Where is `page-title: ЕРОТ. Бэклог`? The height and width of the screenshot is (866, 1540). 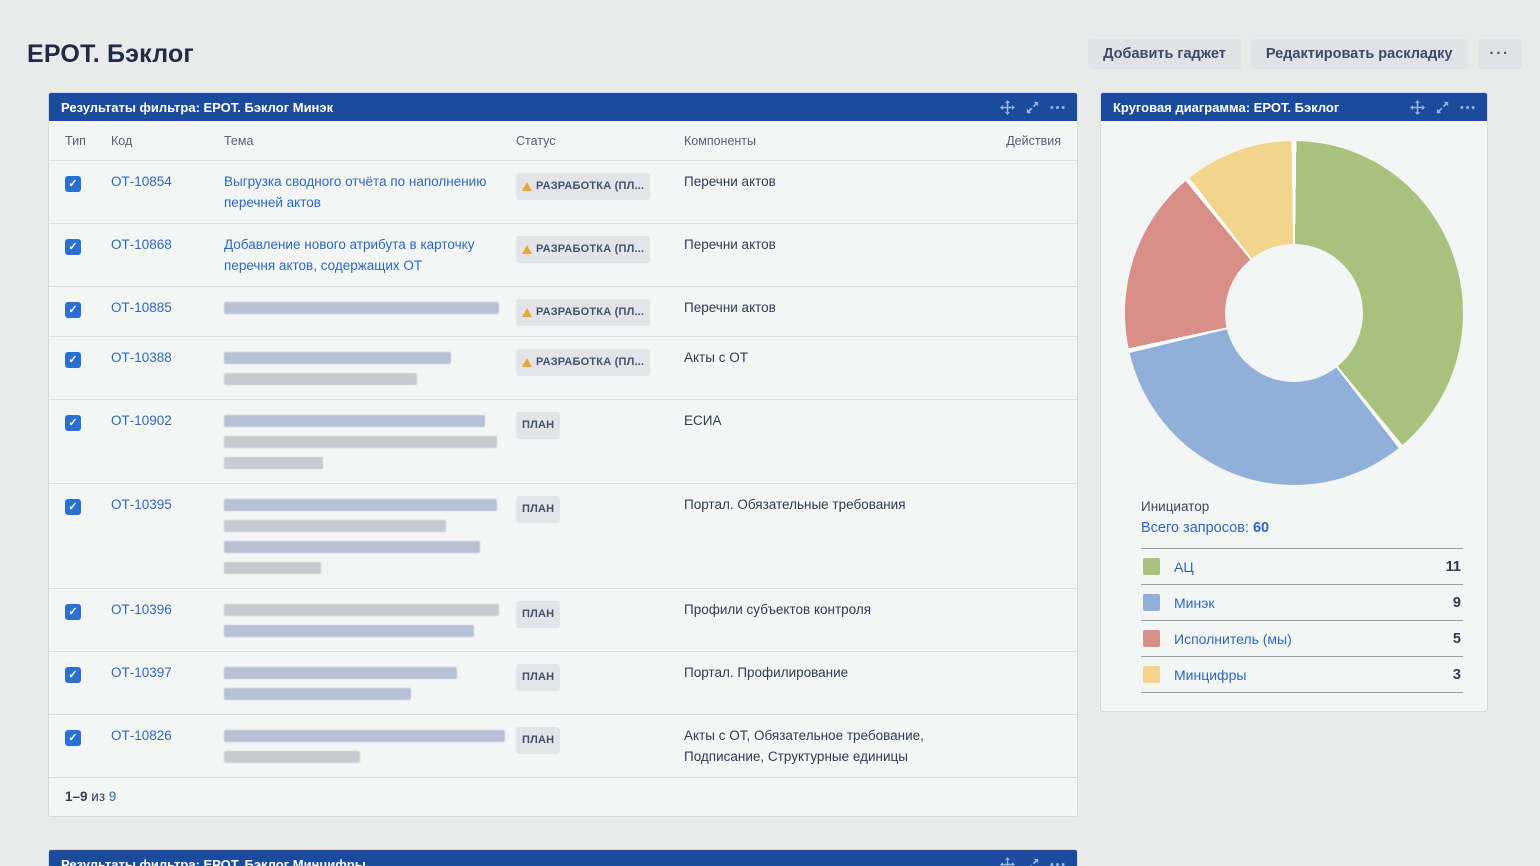 page-title: ЕРОТ. Бэклог is located at coordinates (111, 53).